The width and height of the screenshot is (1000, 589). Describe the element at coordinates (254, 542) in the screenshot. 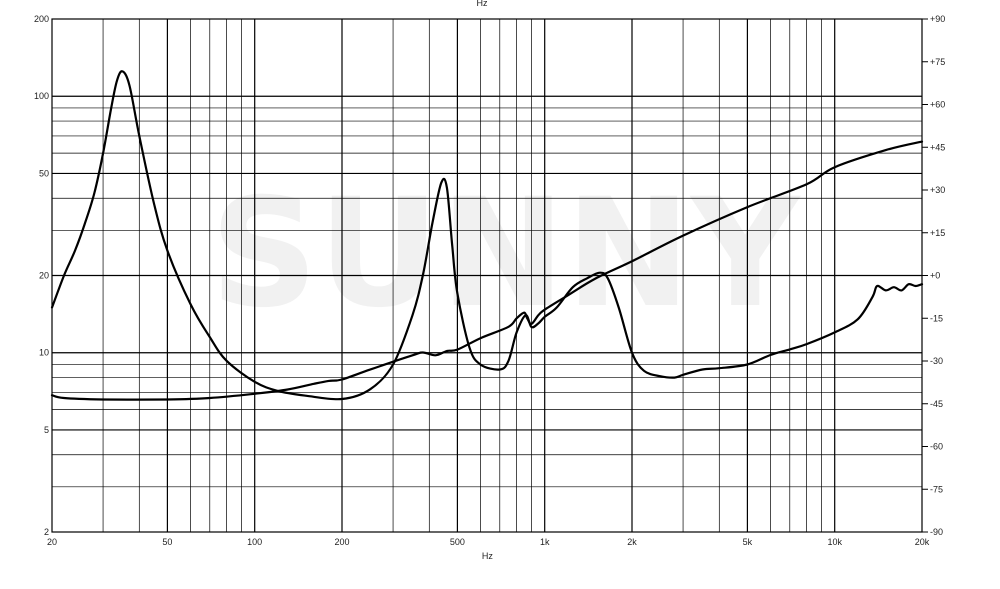

I see `x-tick-label: 100` at that location.